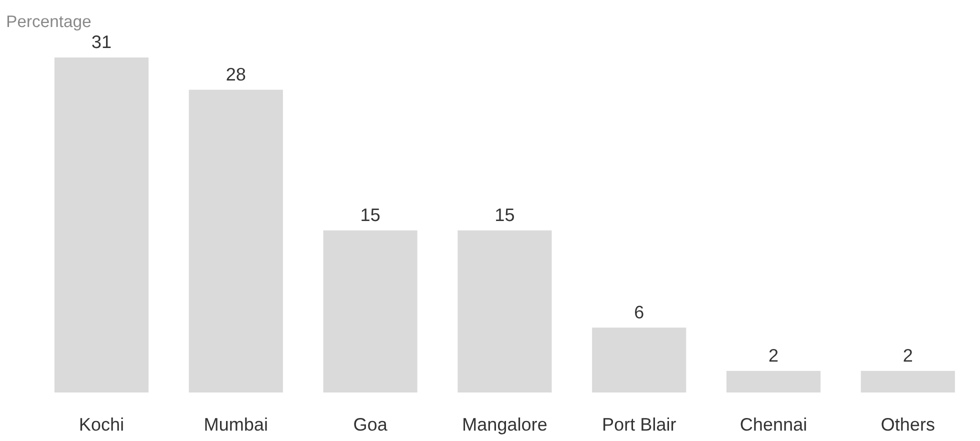 Image resolution: width=980 pixels, height=441 pixels. Describe the element at coordinates (371, 424) in the screenshot. I see `x-tick-label: Goa` at that location.